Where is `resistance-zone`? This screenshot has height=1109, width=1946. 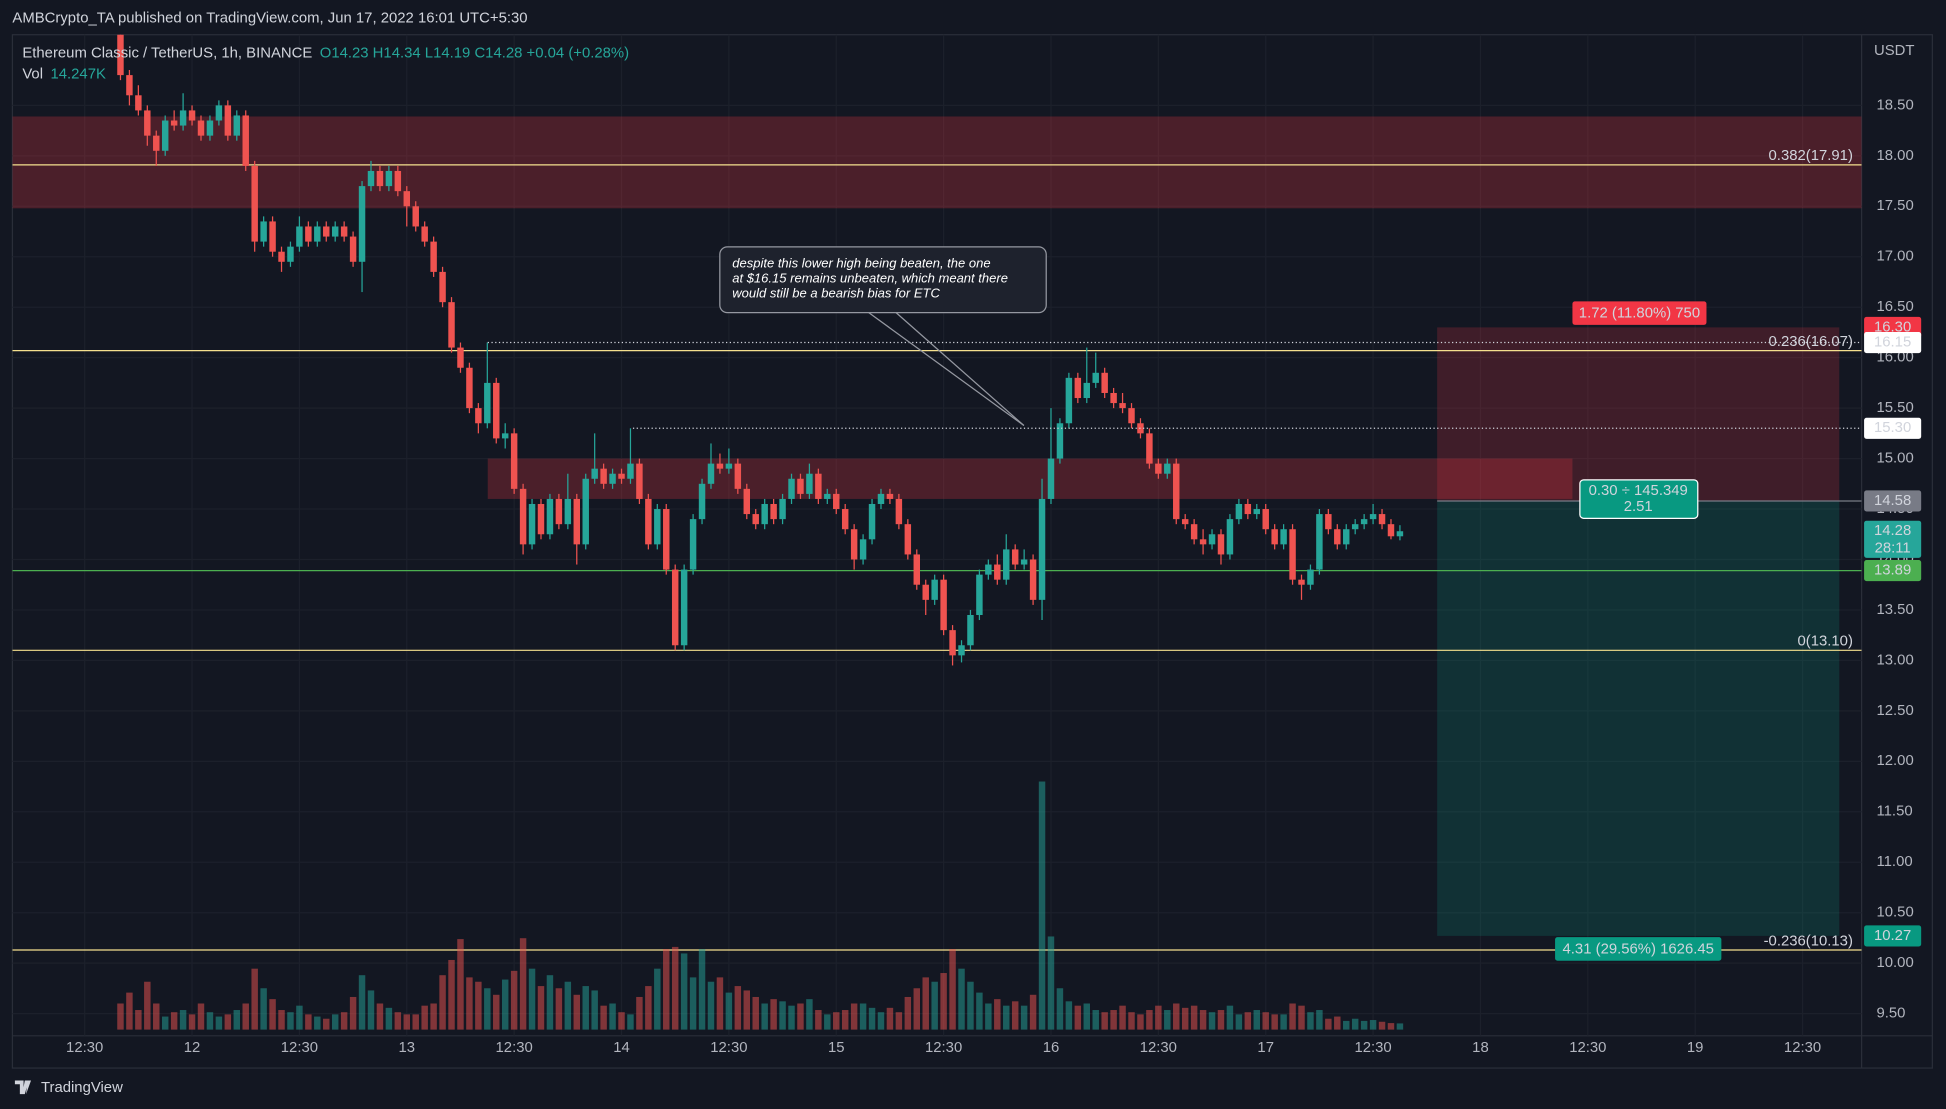
resistance-zone is located at coordinates (1030, 478).